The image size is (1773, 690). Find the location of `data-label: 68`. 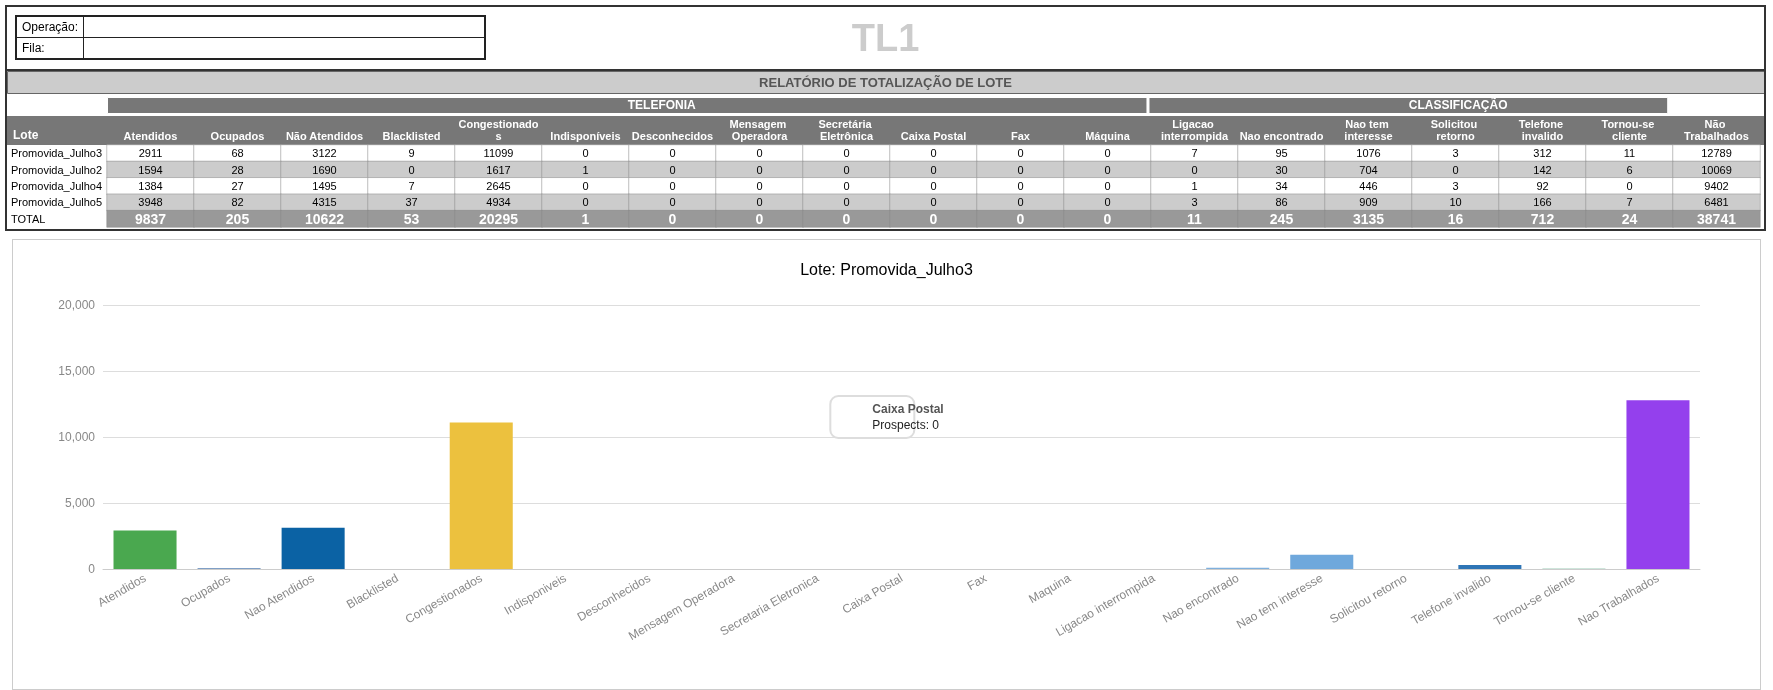

data-label: 68 is located at coordinates (237, 153).